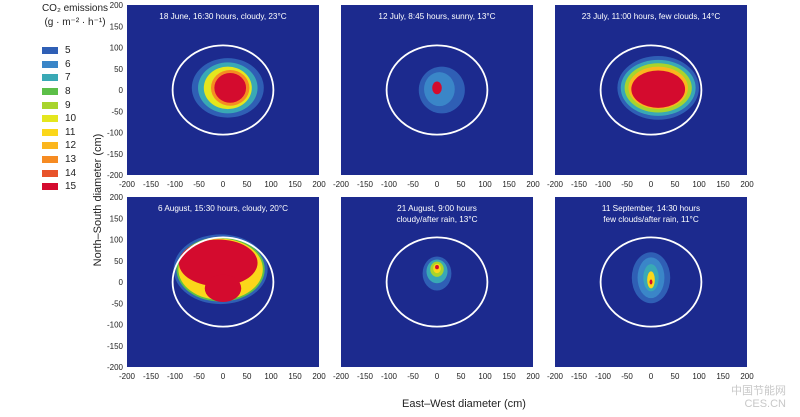 Image resolution: width=800 pixels, height=417 pixels. Describe the element at coordinates (758, 391) in the screenshot. I see `watermark-line1: 中国节能网` at that location.